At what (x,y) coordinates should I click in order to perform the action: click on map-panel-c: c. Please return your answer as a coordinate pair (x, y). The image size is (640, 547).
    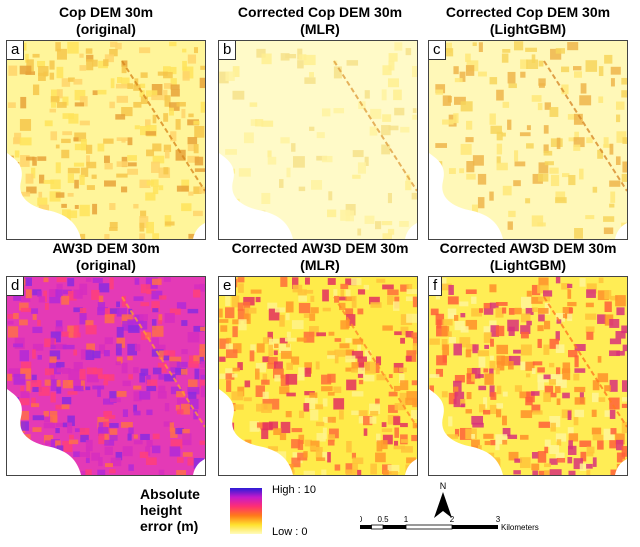
    Looking at the image, I should click on (528, 140).